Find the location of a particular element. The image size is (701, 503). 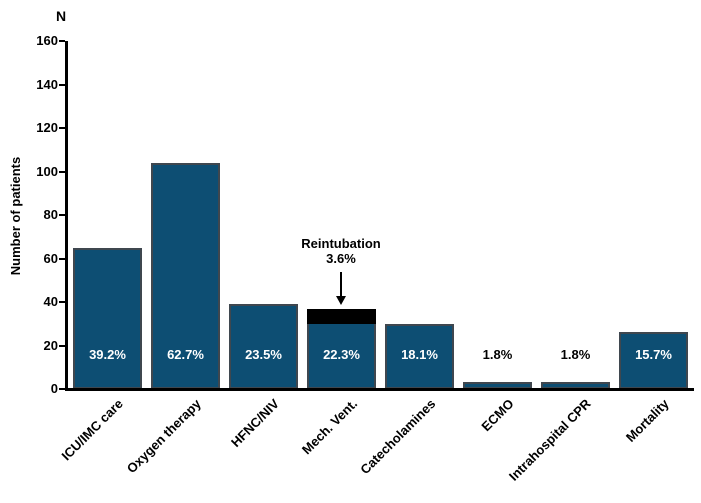

y-tick-label: 100 is located at coordinates (47, 171).